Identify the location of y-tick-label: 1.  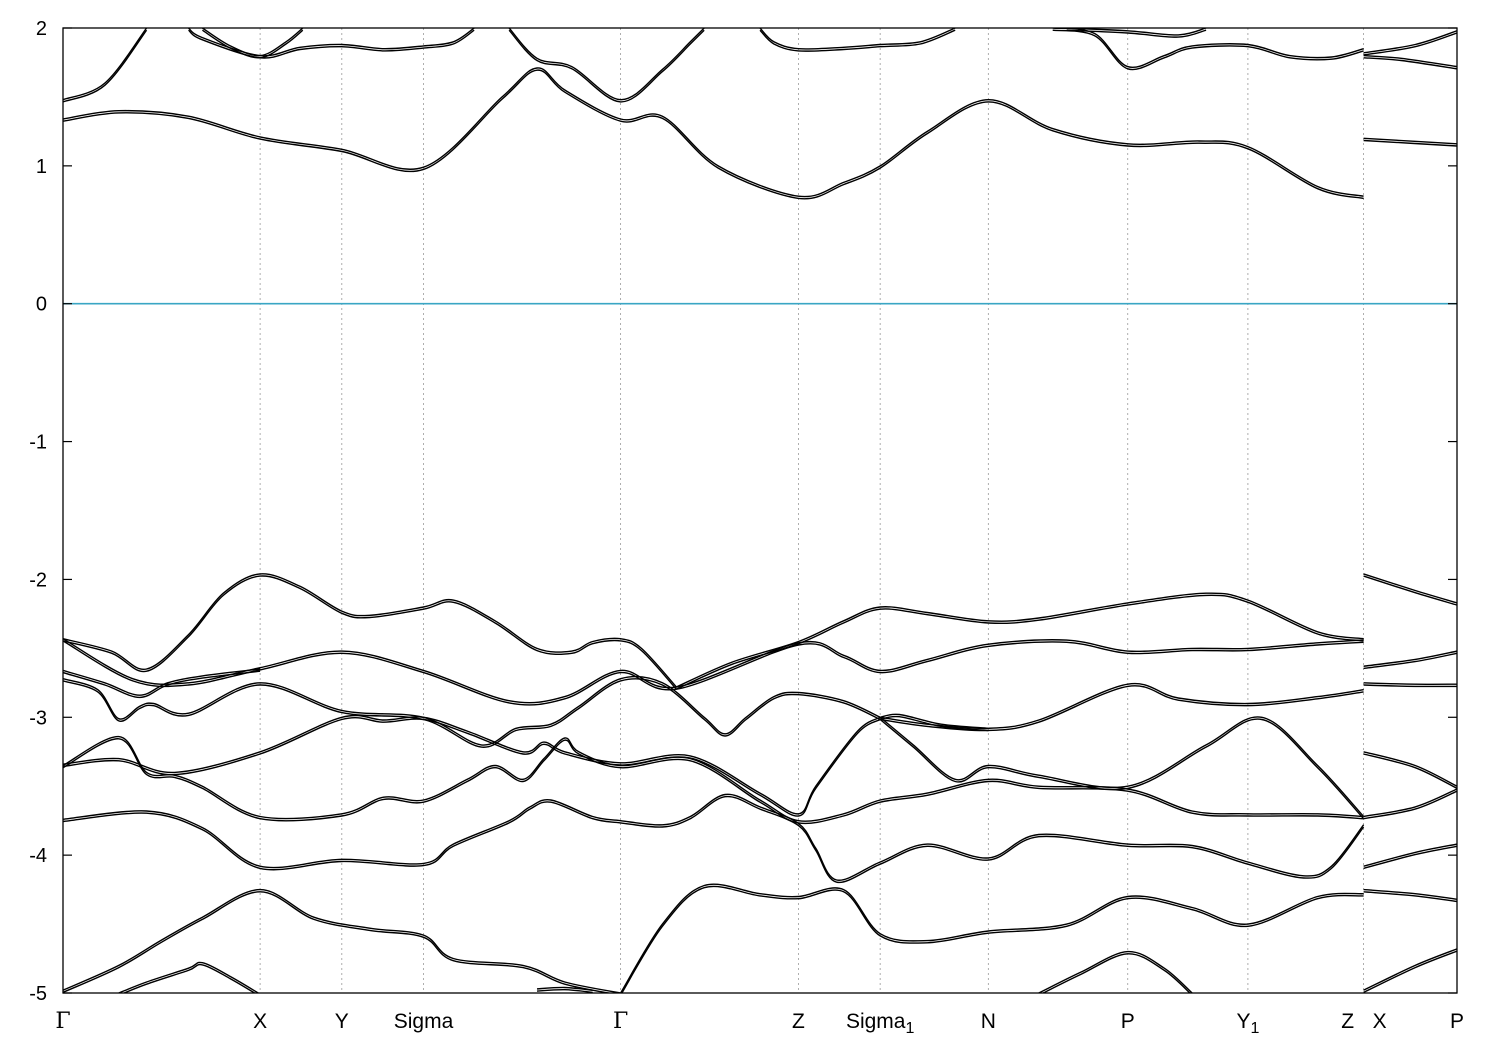
(41, 167).